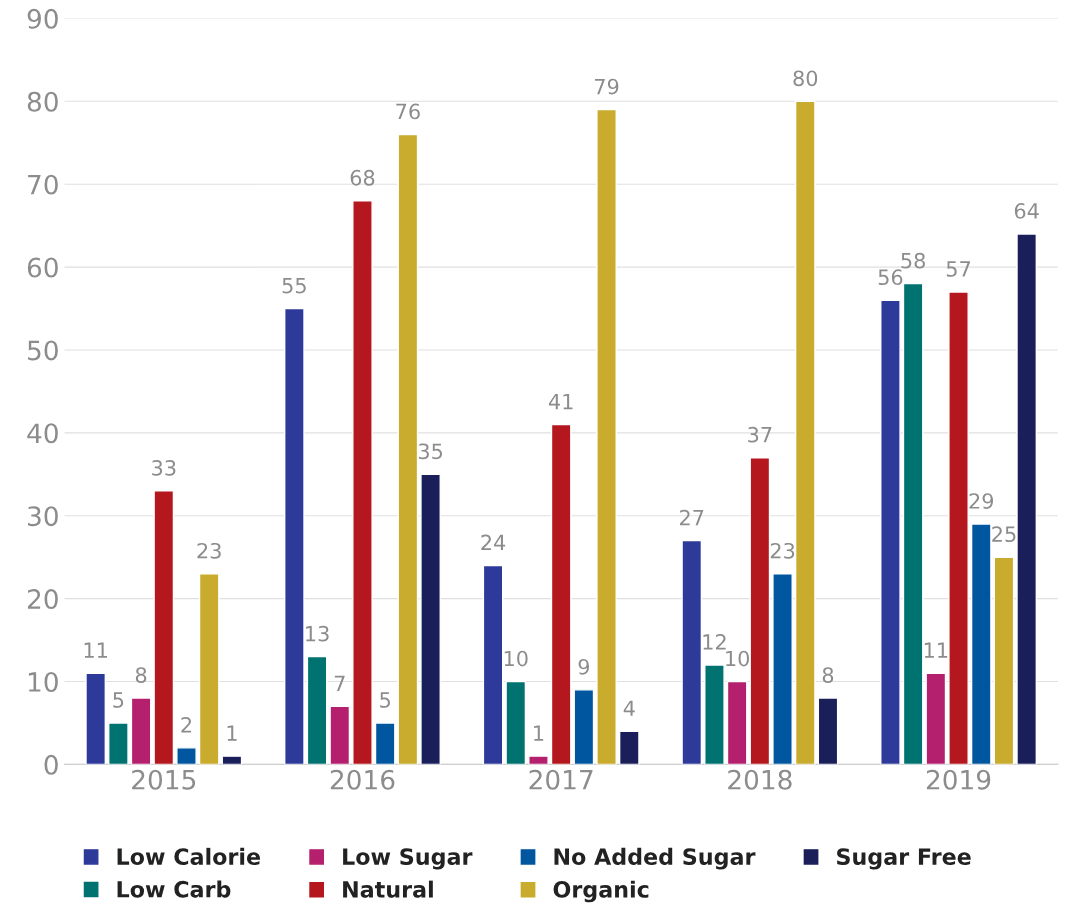  Describe the element at coordinates (601, 891) in the screenshot. I see `legend-label: Organic` at that location.